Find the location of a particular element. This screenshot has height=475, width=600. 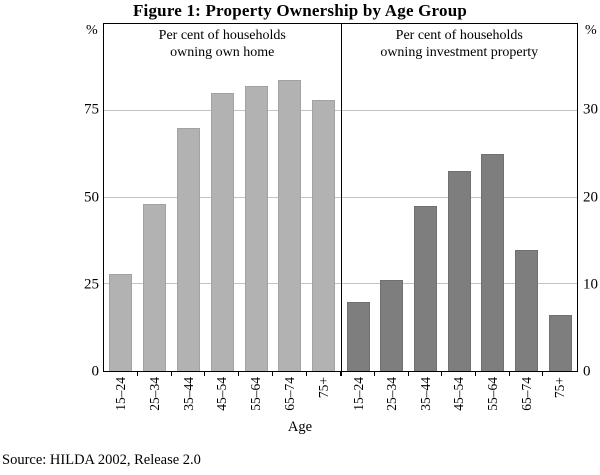

source-note: Source: HILDA 2002, Release 2.0 is located at coordinates (101, 460).